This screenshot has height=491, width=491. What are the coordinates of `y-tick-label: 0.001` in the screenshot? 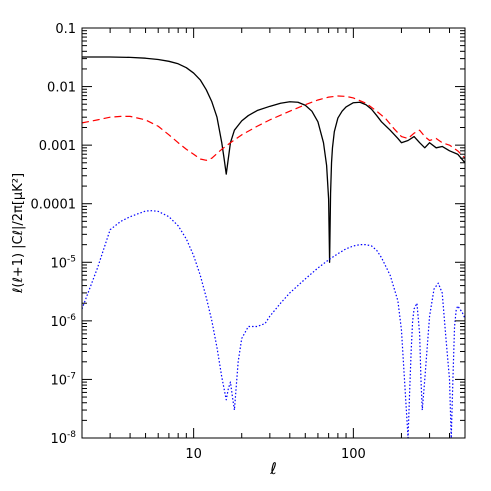 It's located at (57, 146).